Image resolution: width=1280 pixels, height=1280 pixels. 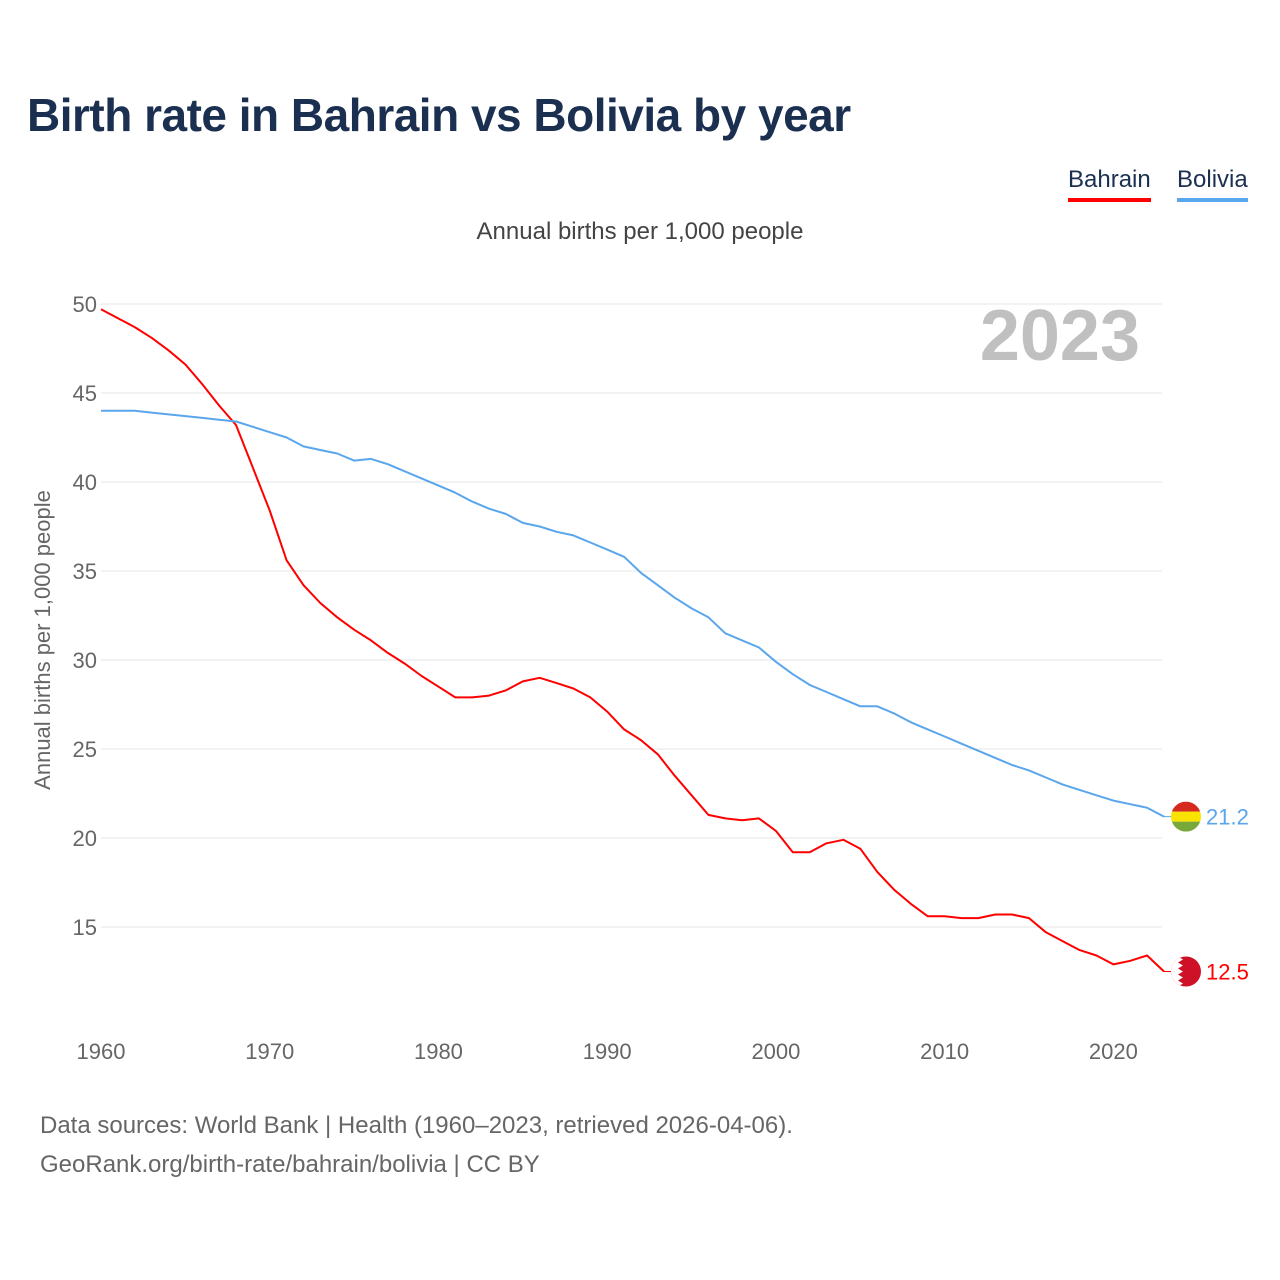 I want to click on x-tick-label: 1980, so click(x=438, y=1051).